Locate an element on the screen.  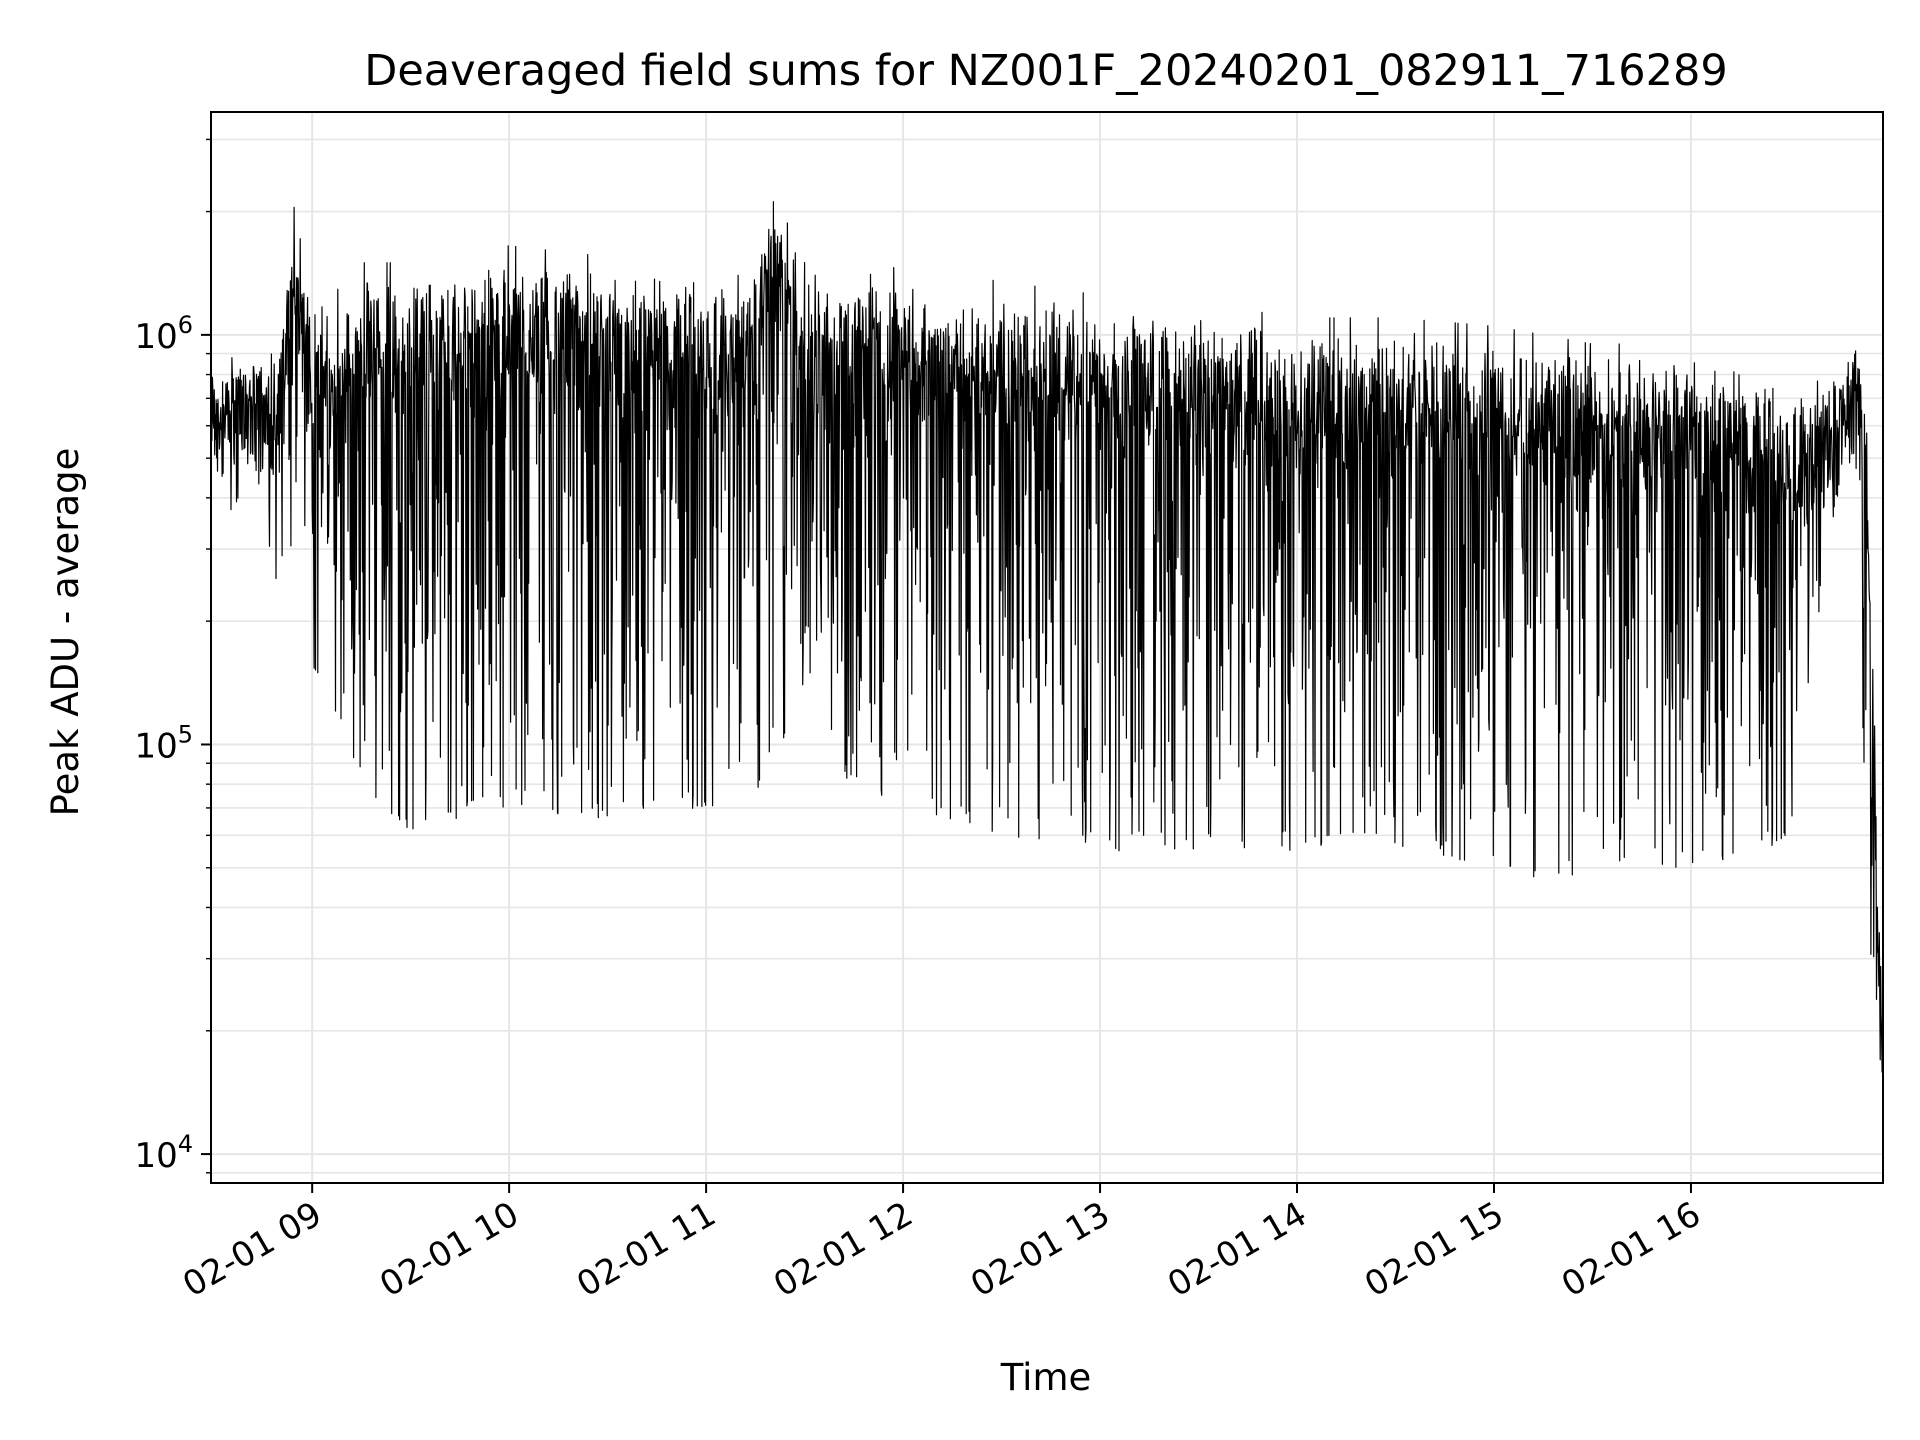
y-axis-label: Peak ADU - average is located at coordinates (65, 632).